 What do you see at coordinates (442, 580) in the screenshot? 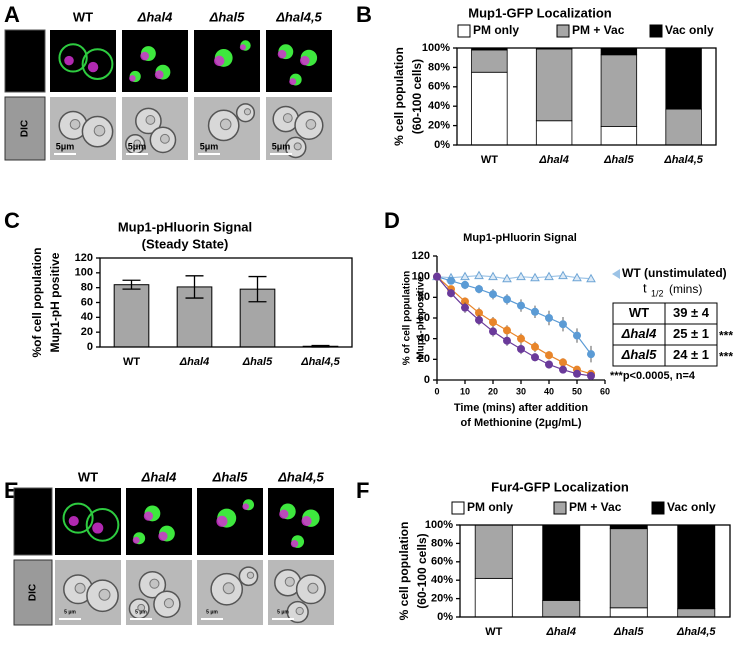
I see `y-tick-label: 40%` at bounding box center [442, 580].